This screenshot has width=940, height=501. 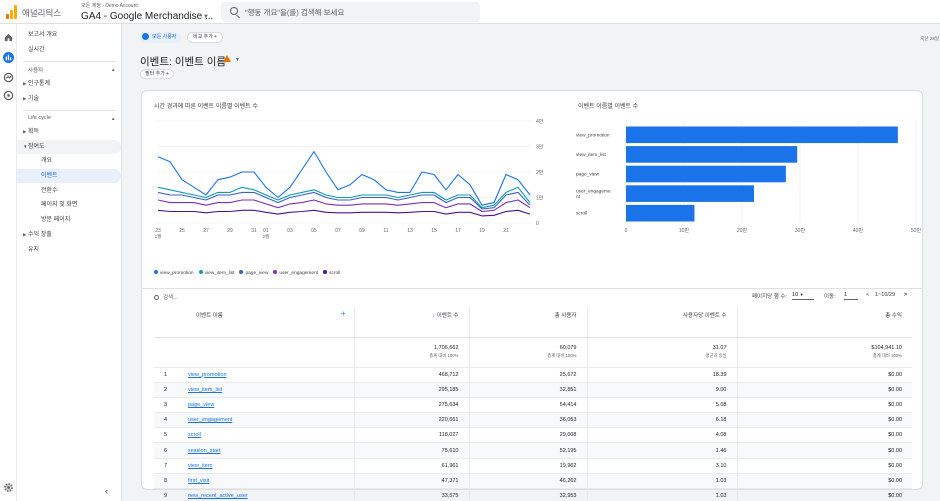 What do you see at coordinates (59, 205) in the screenshot?
I see `nav-pages-screens: 페이지 및 화면` at bounding box center [59, 205].